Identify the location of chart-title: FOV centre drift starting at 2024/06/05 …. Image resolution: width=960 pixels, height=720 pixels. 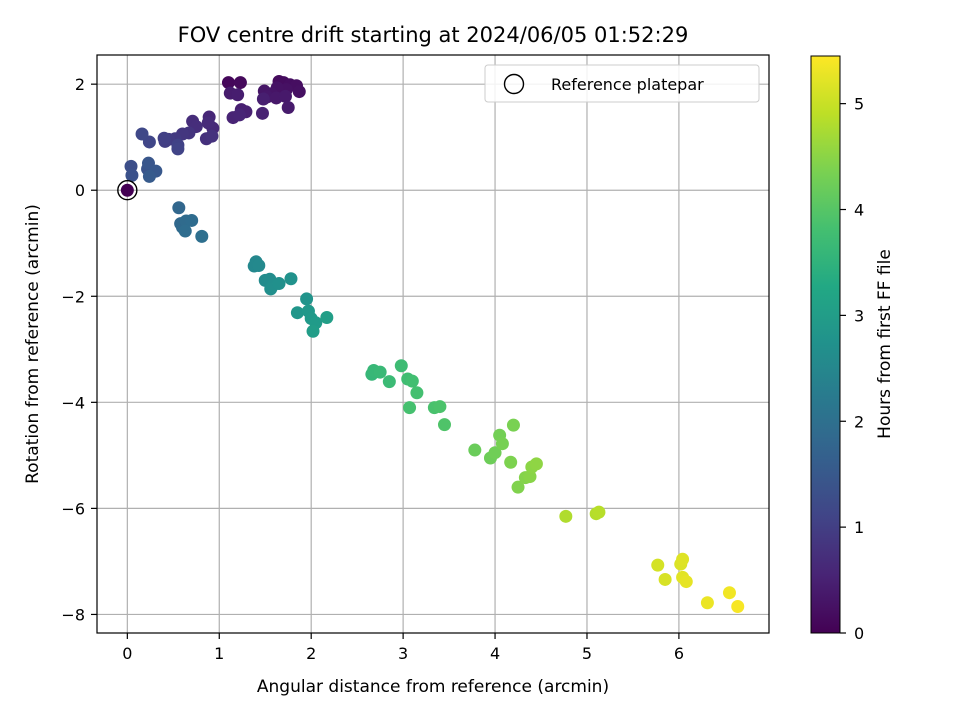
(433, 35).